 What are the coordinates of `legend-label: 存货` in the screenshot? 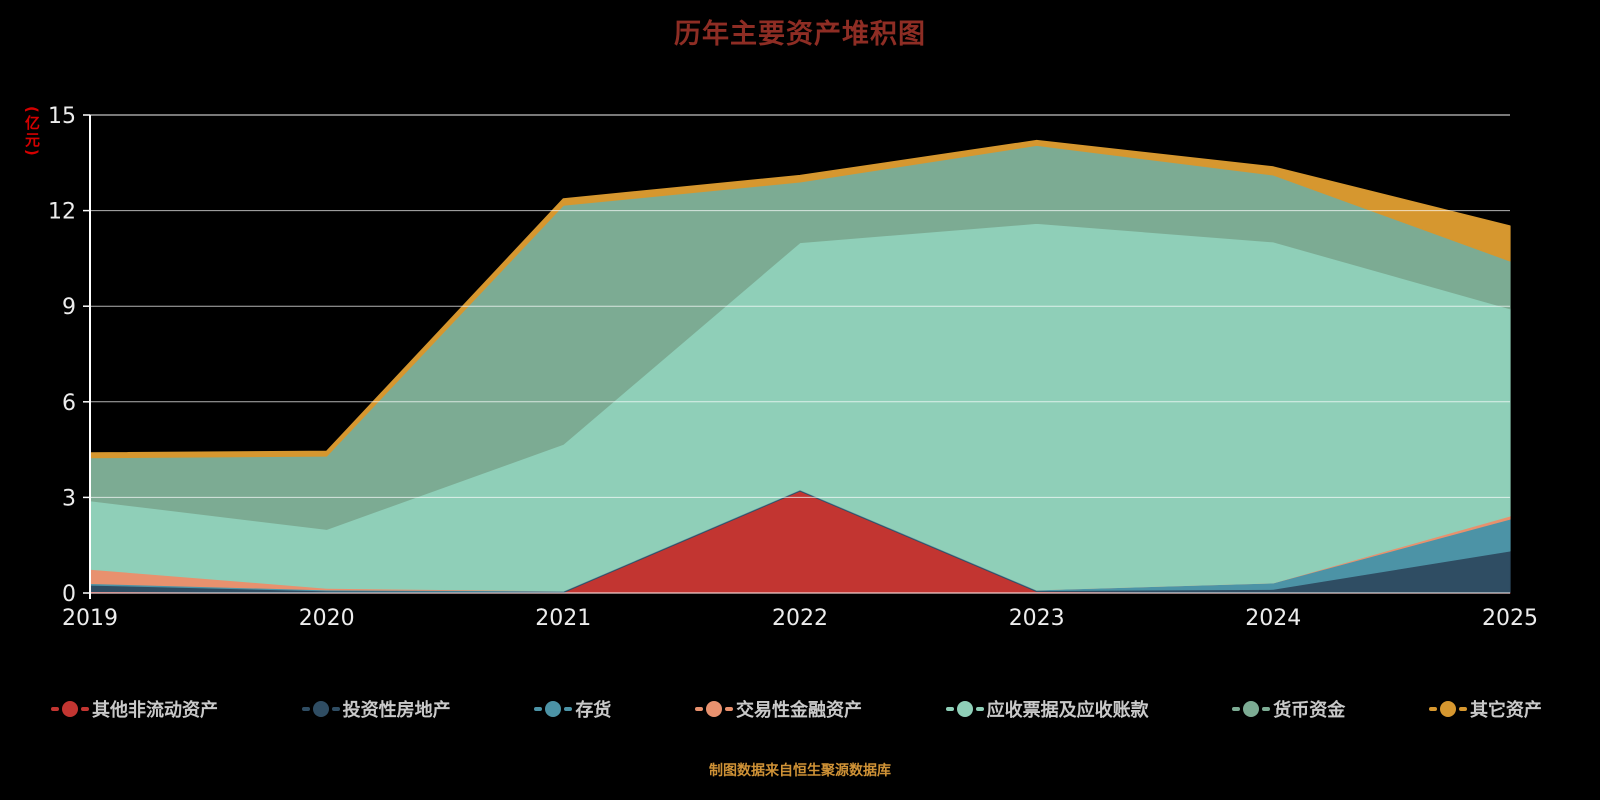 It's located at (593, 710).